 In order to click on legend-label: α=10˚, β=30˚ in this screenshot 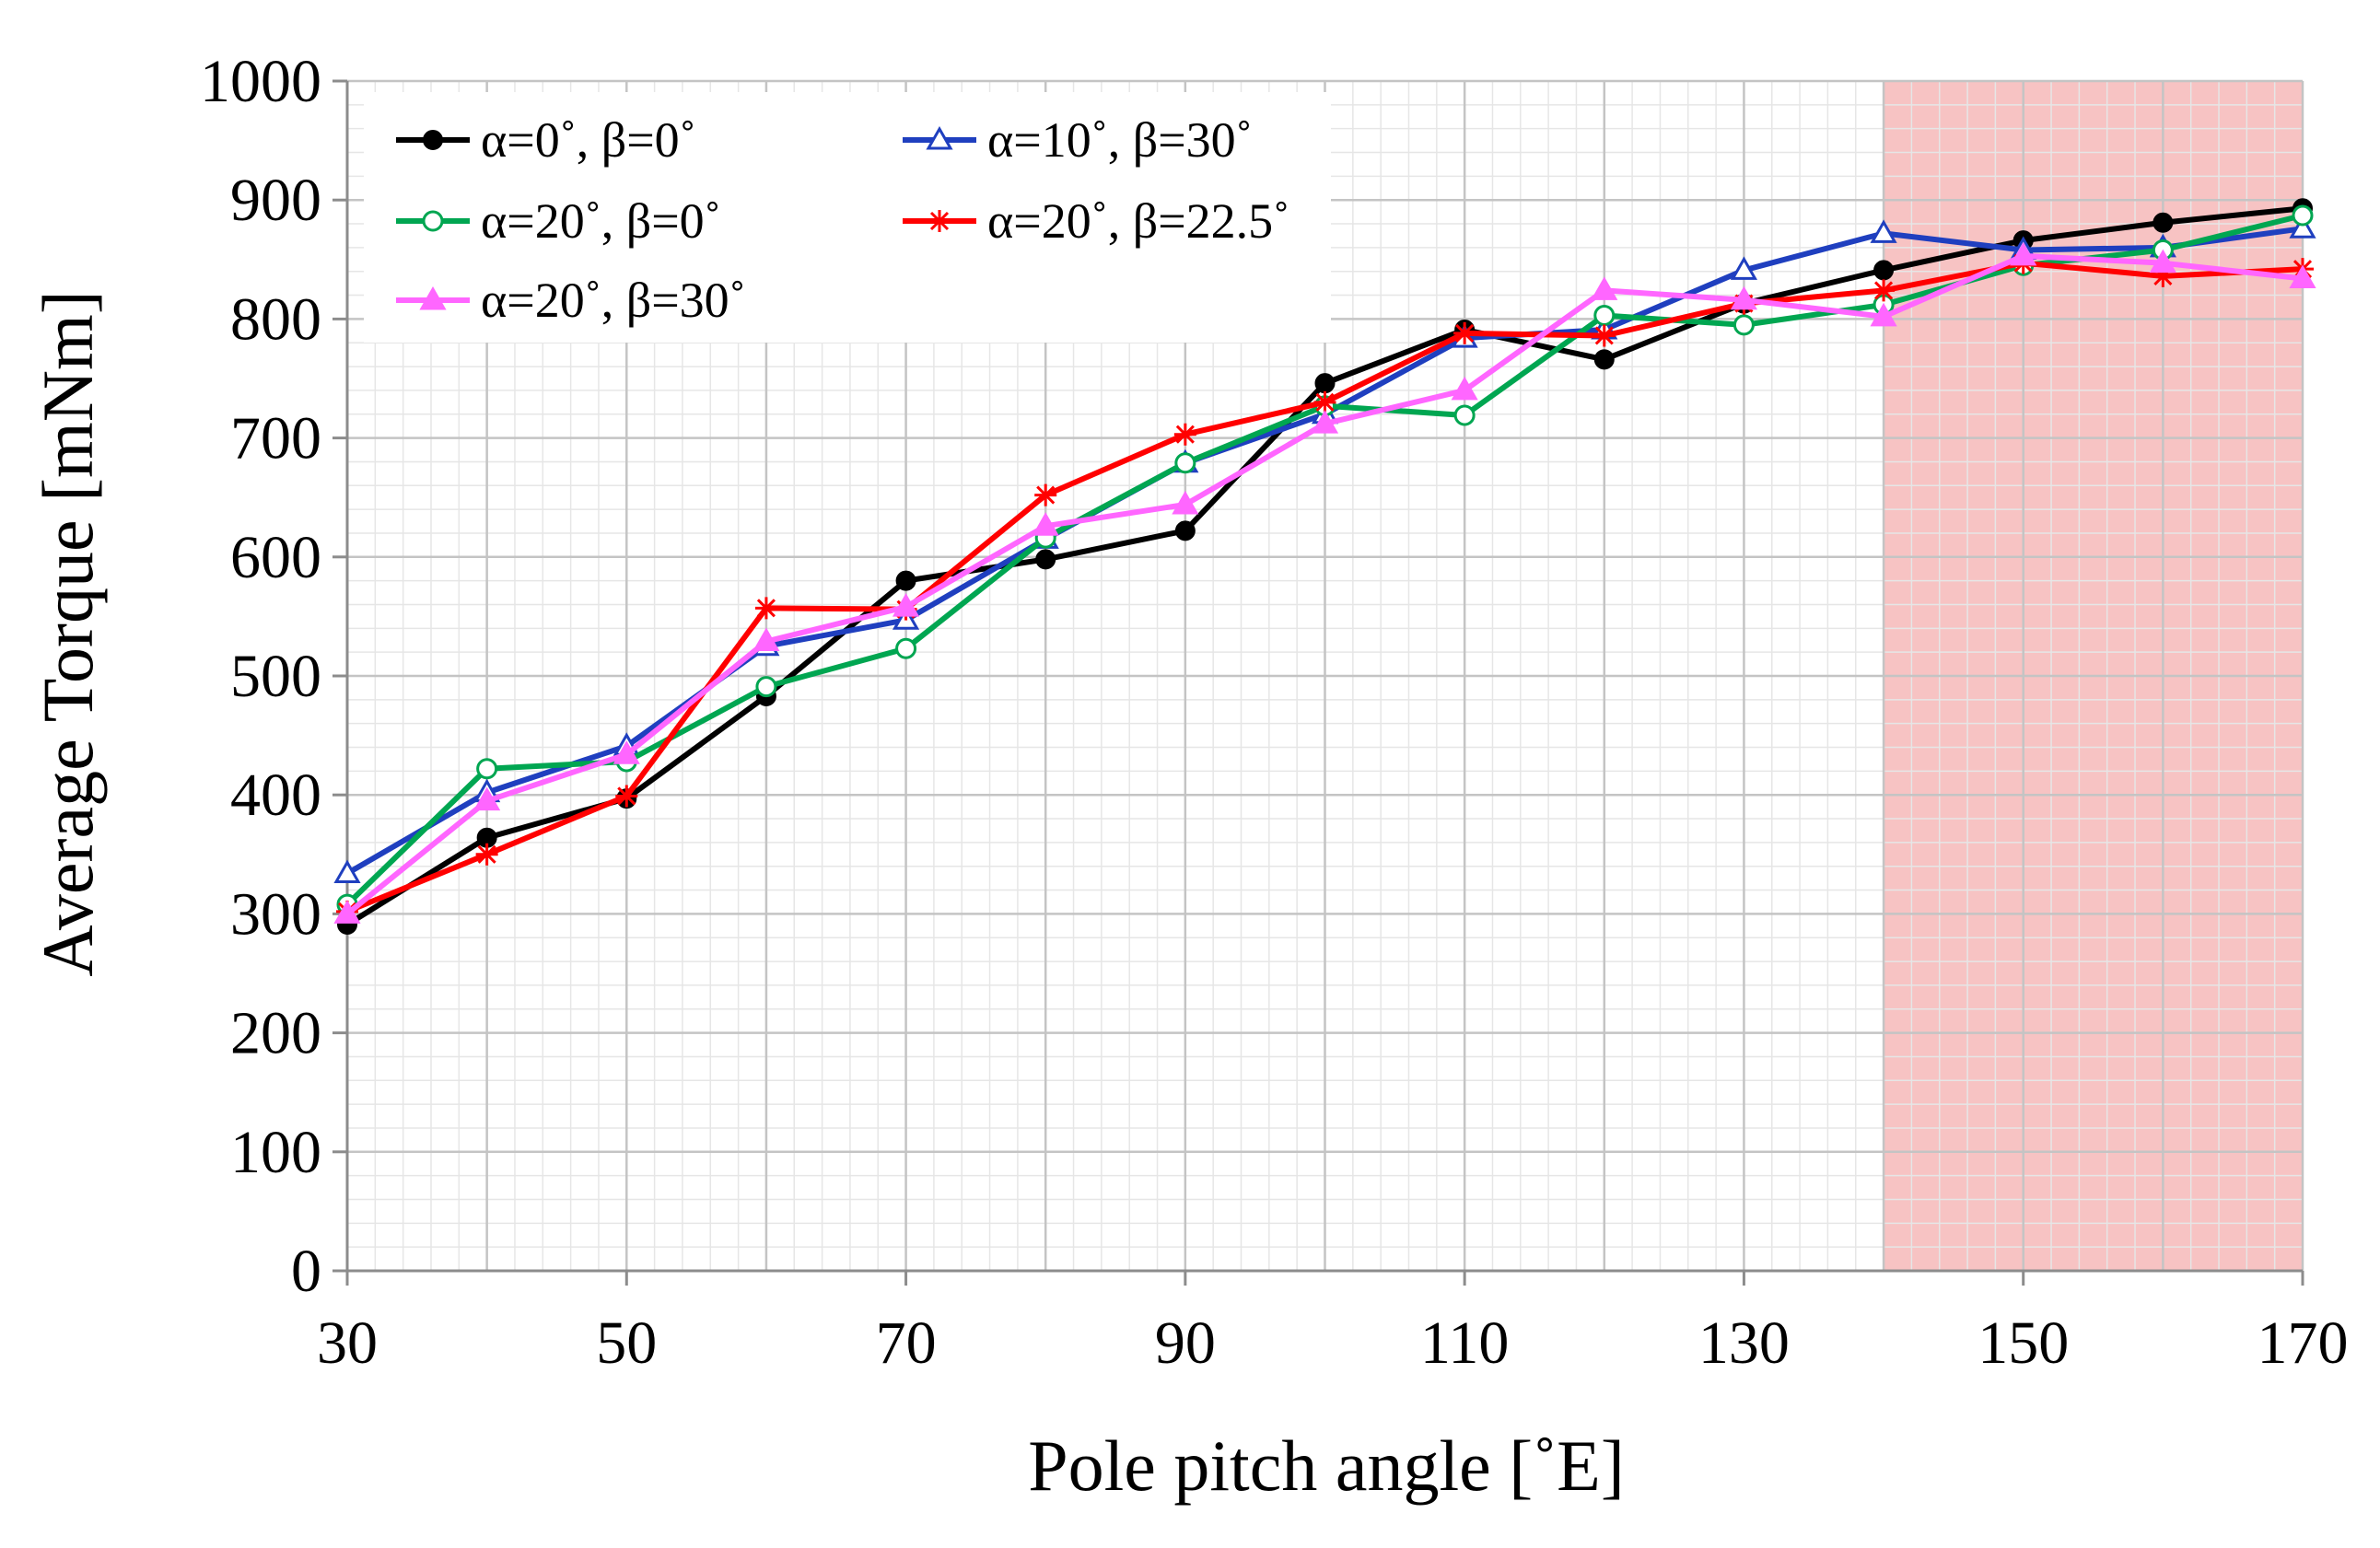, I will do `click(1120, 140)`.